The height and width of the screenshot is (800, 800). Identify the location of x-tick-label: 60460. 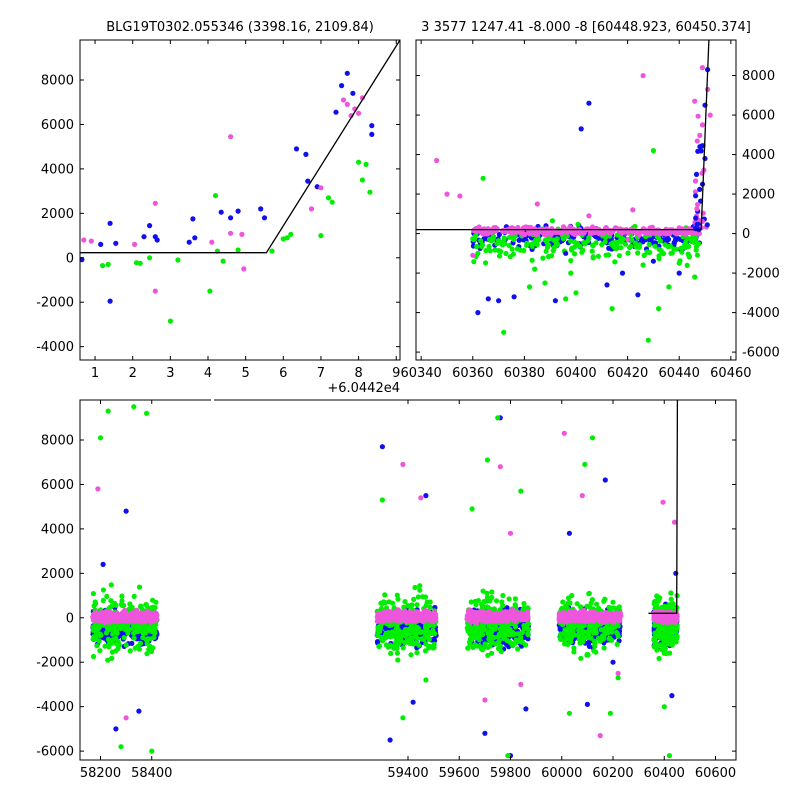
(730, 373).